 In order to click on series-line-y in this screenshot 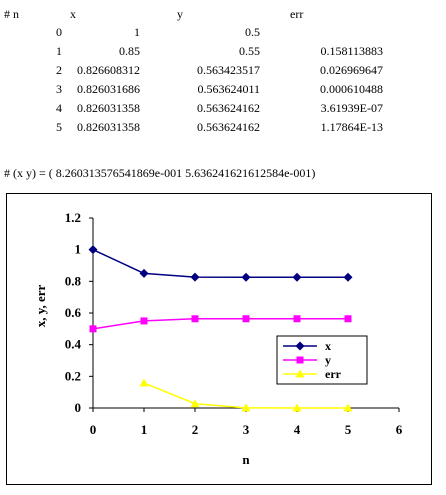, I will do `click(220, 324)`.